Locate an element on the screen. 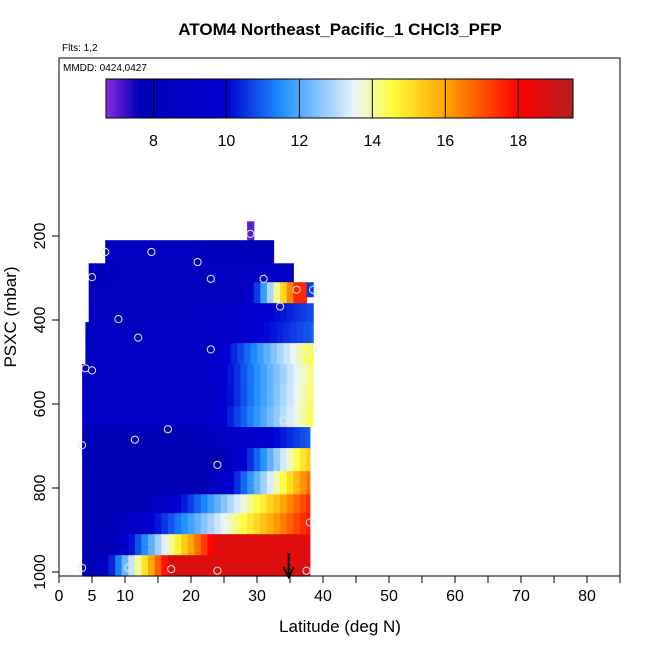 The height and width of the screenshot is (650, 650). x-tick-label: 30 is located at coordinates (257, 596).